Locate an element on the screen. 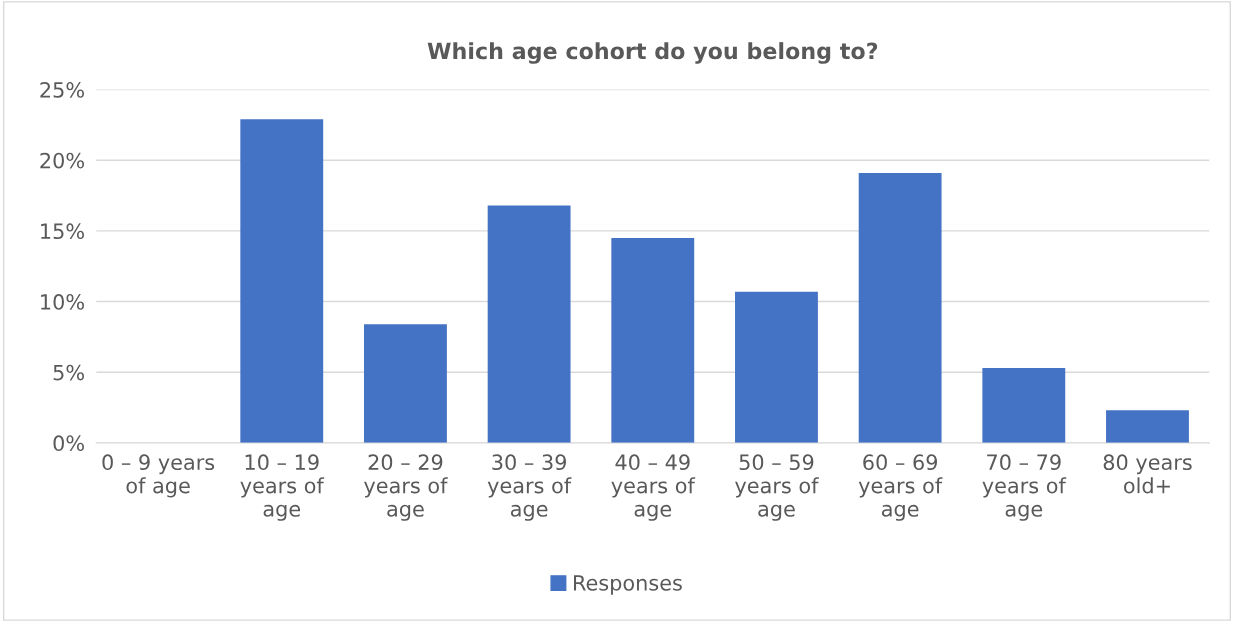  legend-label: Responses is located at coordinates (628, 585).